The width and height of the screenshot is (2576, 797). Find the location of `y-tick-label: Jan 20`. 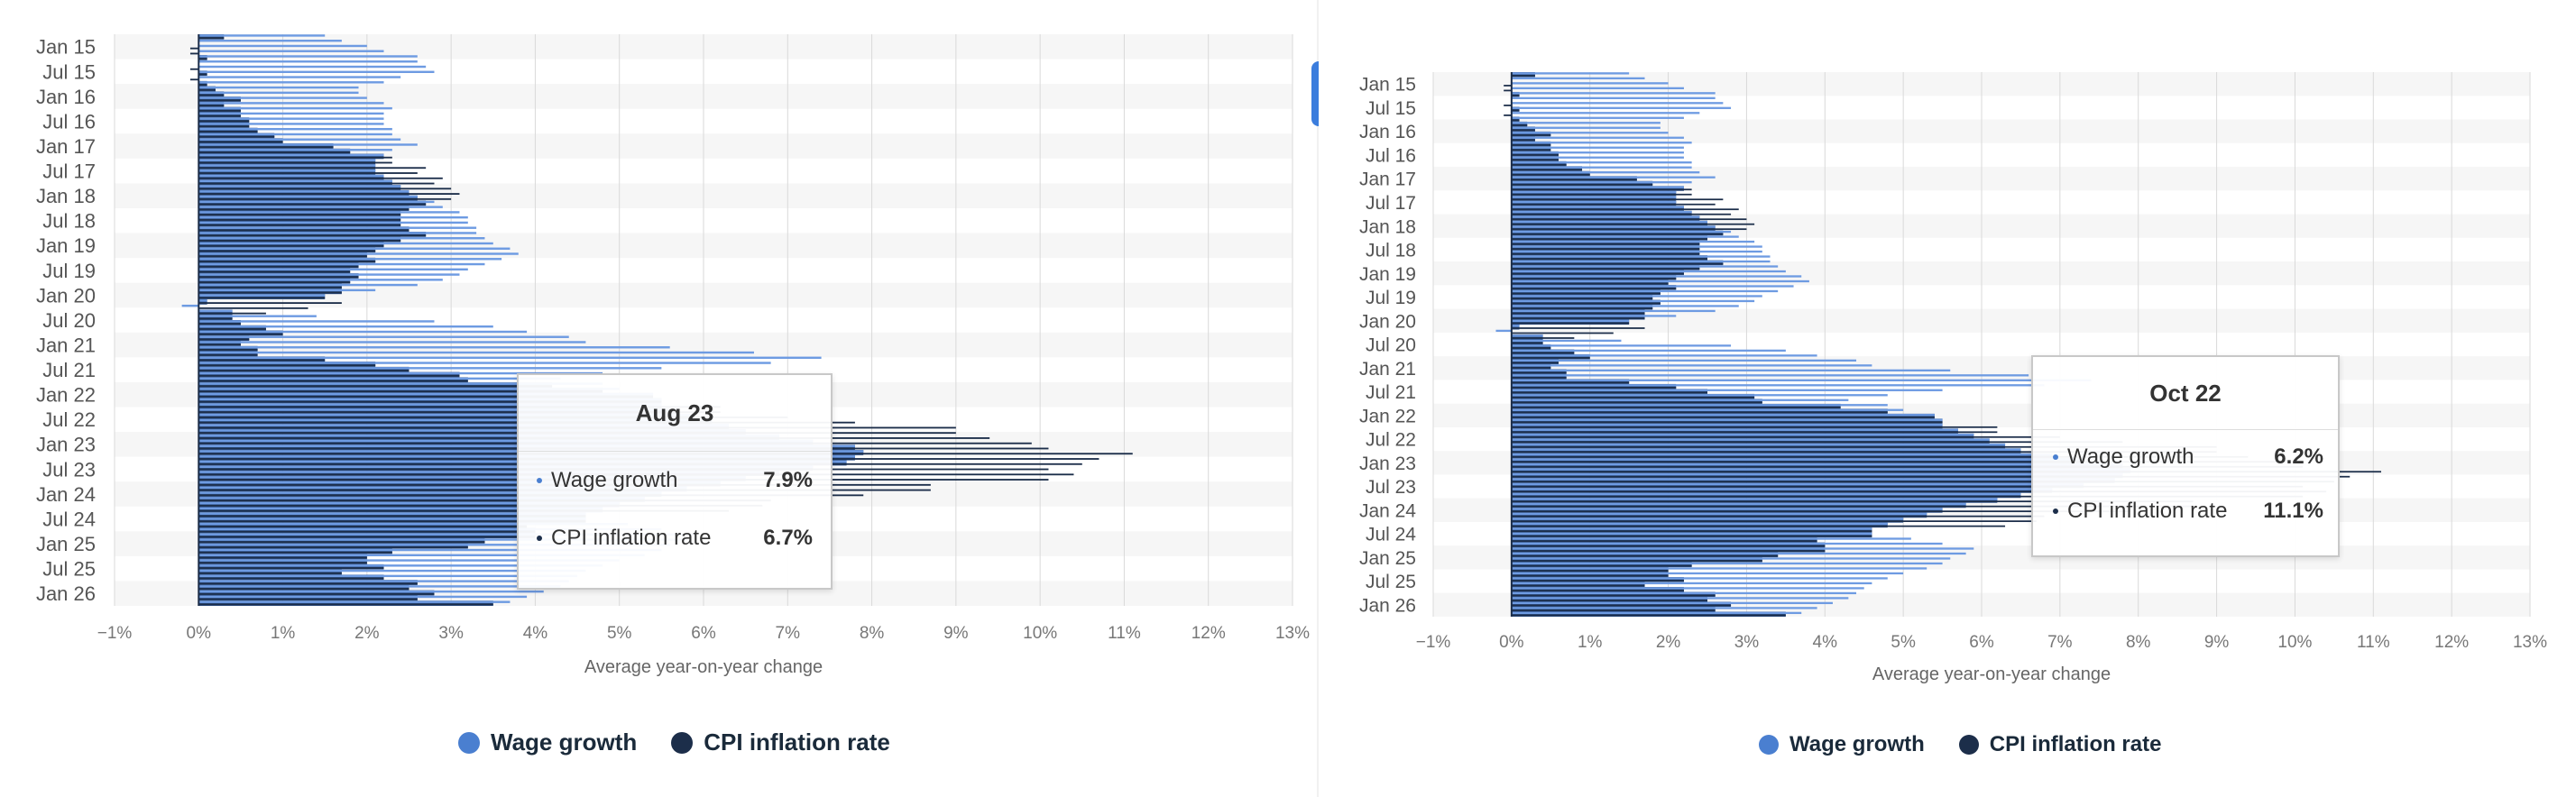

y-tick-label: Jan 20 is located at coordinates (66, 295).